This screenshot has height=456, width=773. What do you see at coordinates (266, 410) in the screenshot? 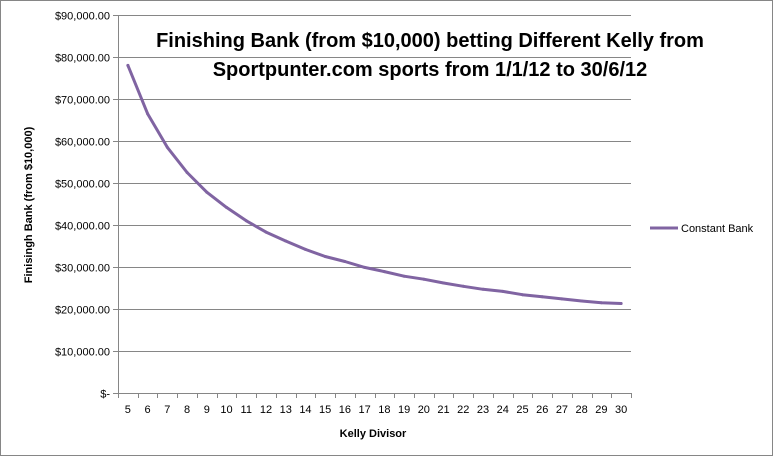
I see `x-tick-label: 12` at bounding box center [266, 410].